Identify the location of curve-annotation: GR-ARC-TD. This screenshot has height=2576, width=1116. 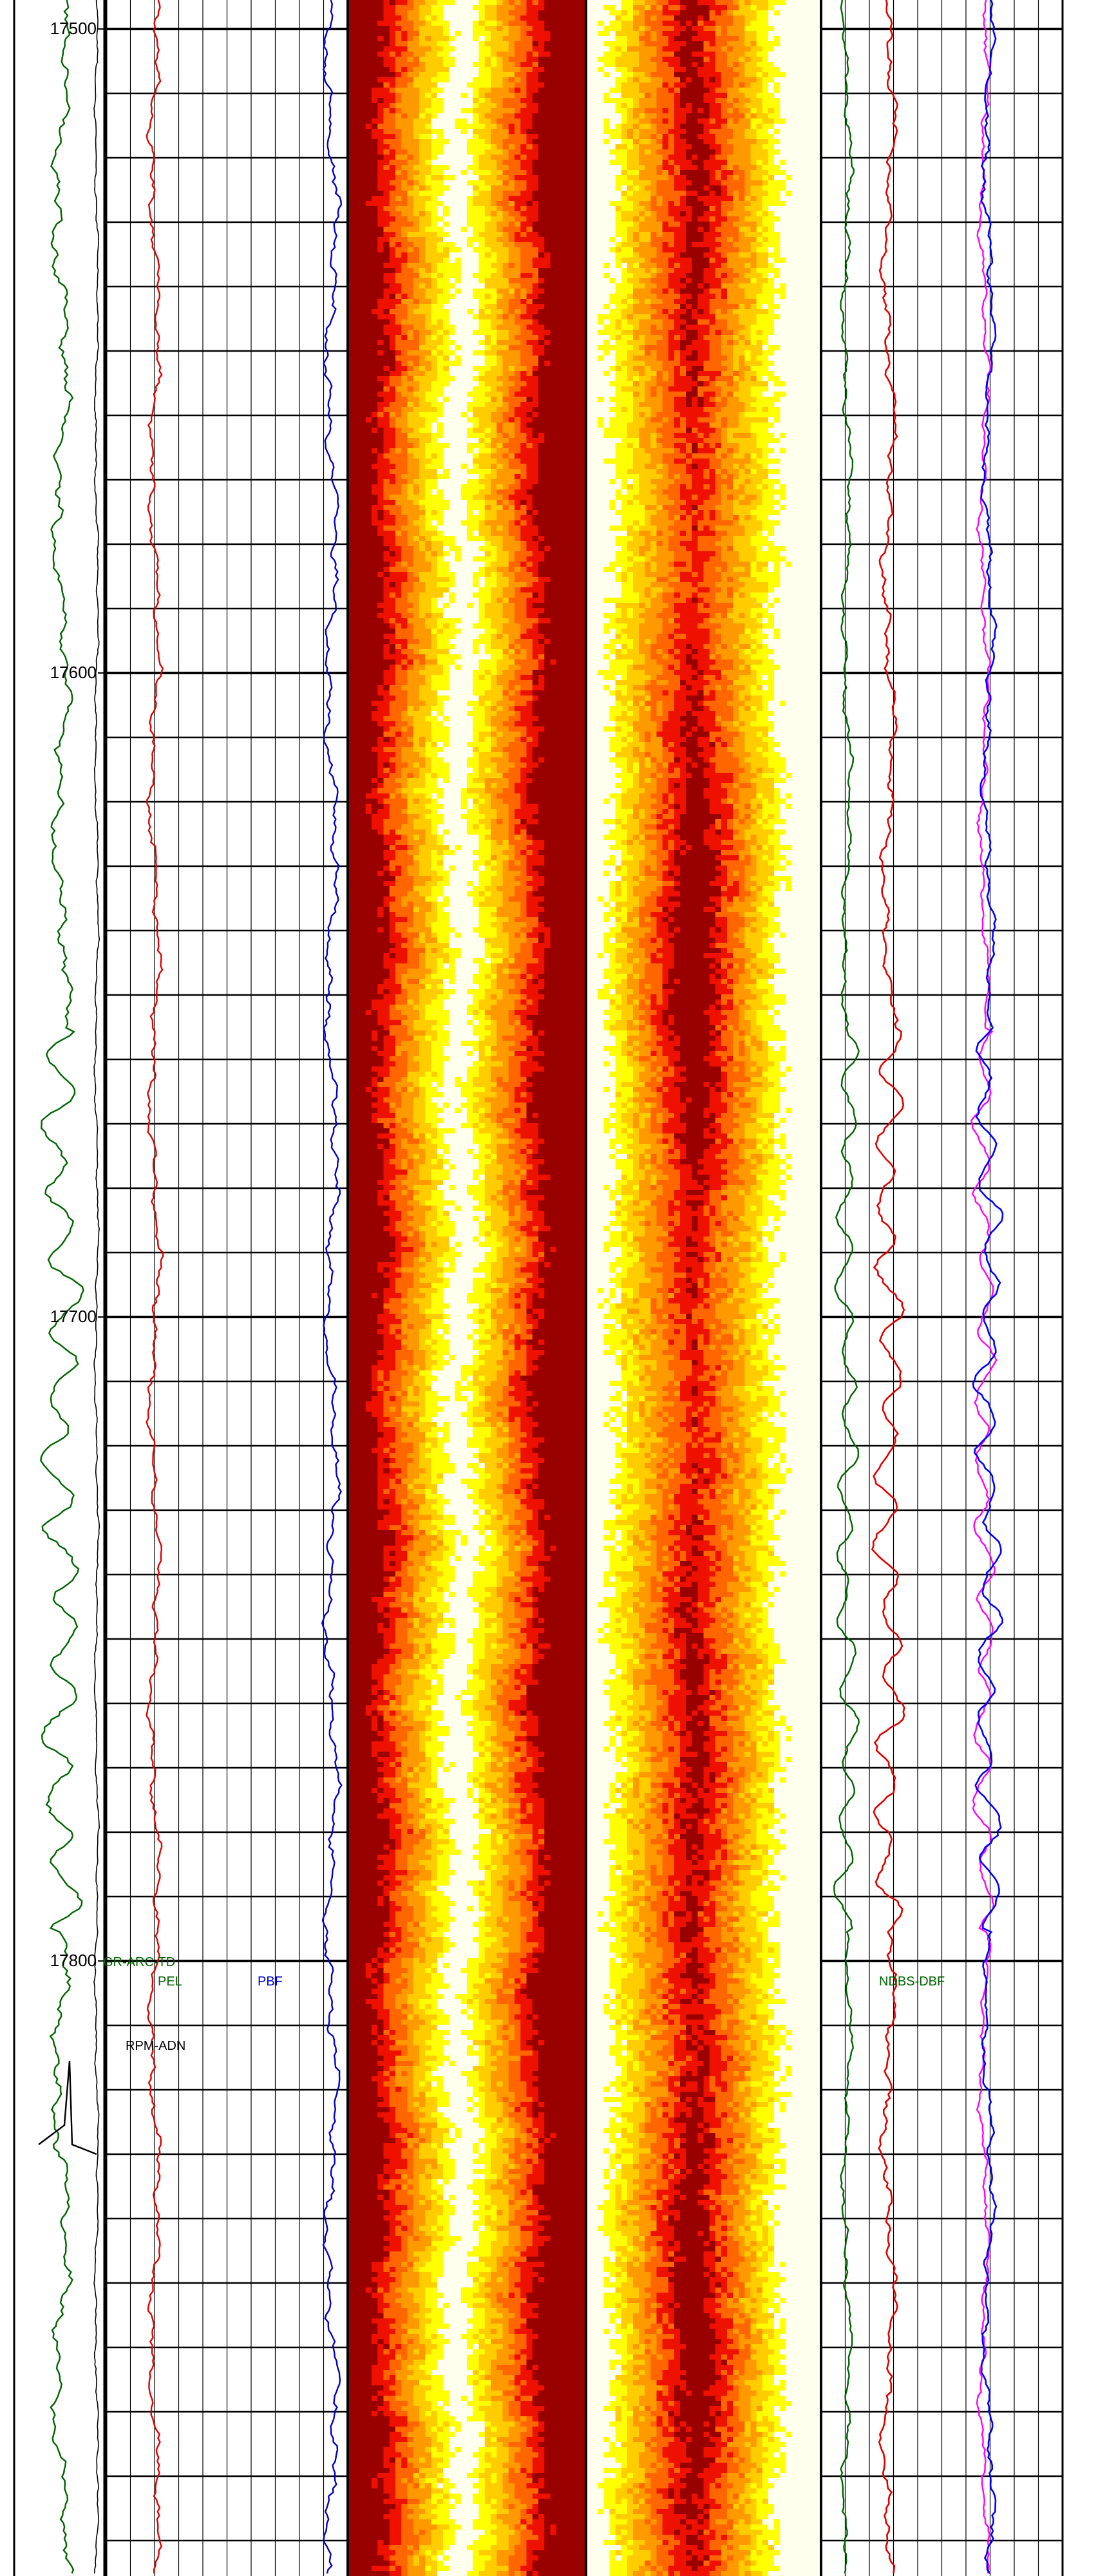
(139, 1962).